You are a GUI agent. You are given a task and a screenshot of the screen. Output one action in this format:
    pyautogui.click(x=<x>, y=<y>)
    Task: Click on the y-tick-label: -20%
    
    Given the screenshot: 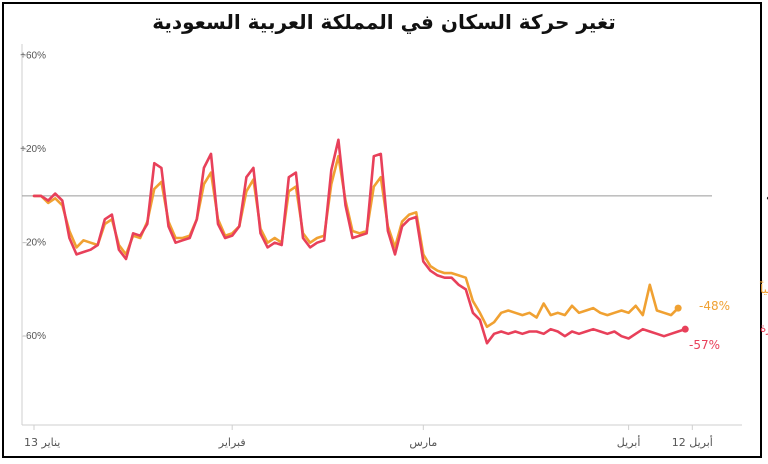 What is the action you would take?
    pyautogui.click(x=34, y=243)
    